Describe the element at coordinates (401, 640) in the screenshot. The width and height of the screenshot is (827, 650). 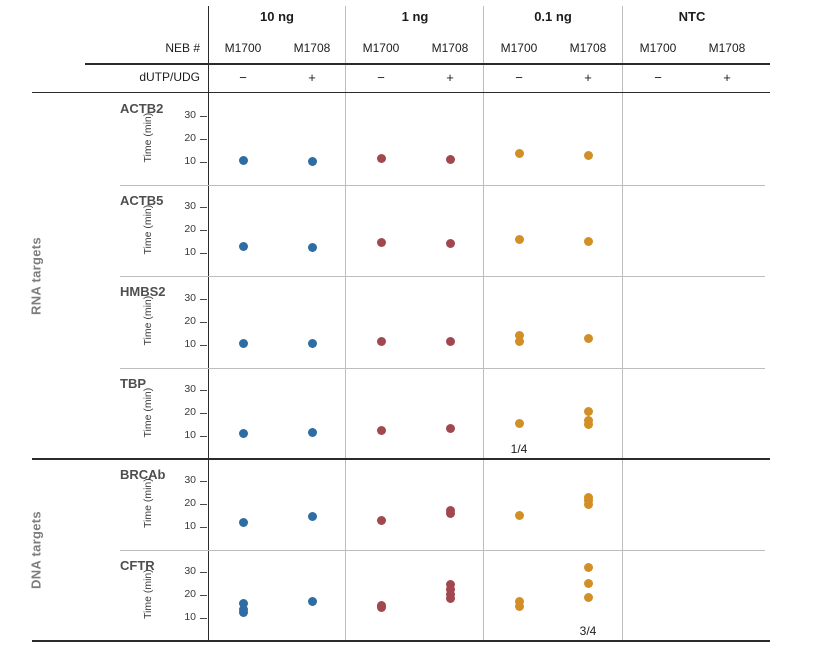
I see `bottom-border-line` at that location.